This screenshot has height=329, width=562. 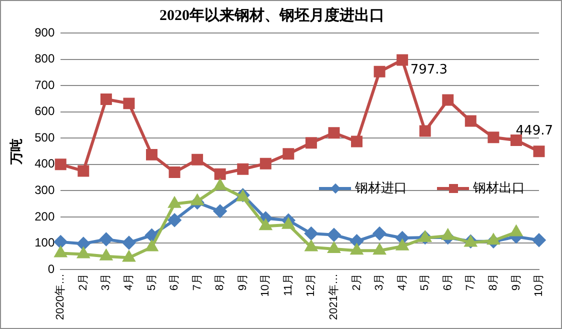 What do you see at coordinates (44, 243) in the screenshot?
I see `y-tick-label: 100` at bounding box center [44, 243].